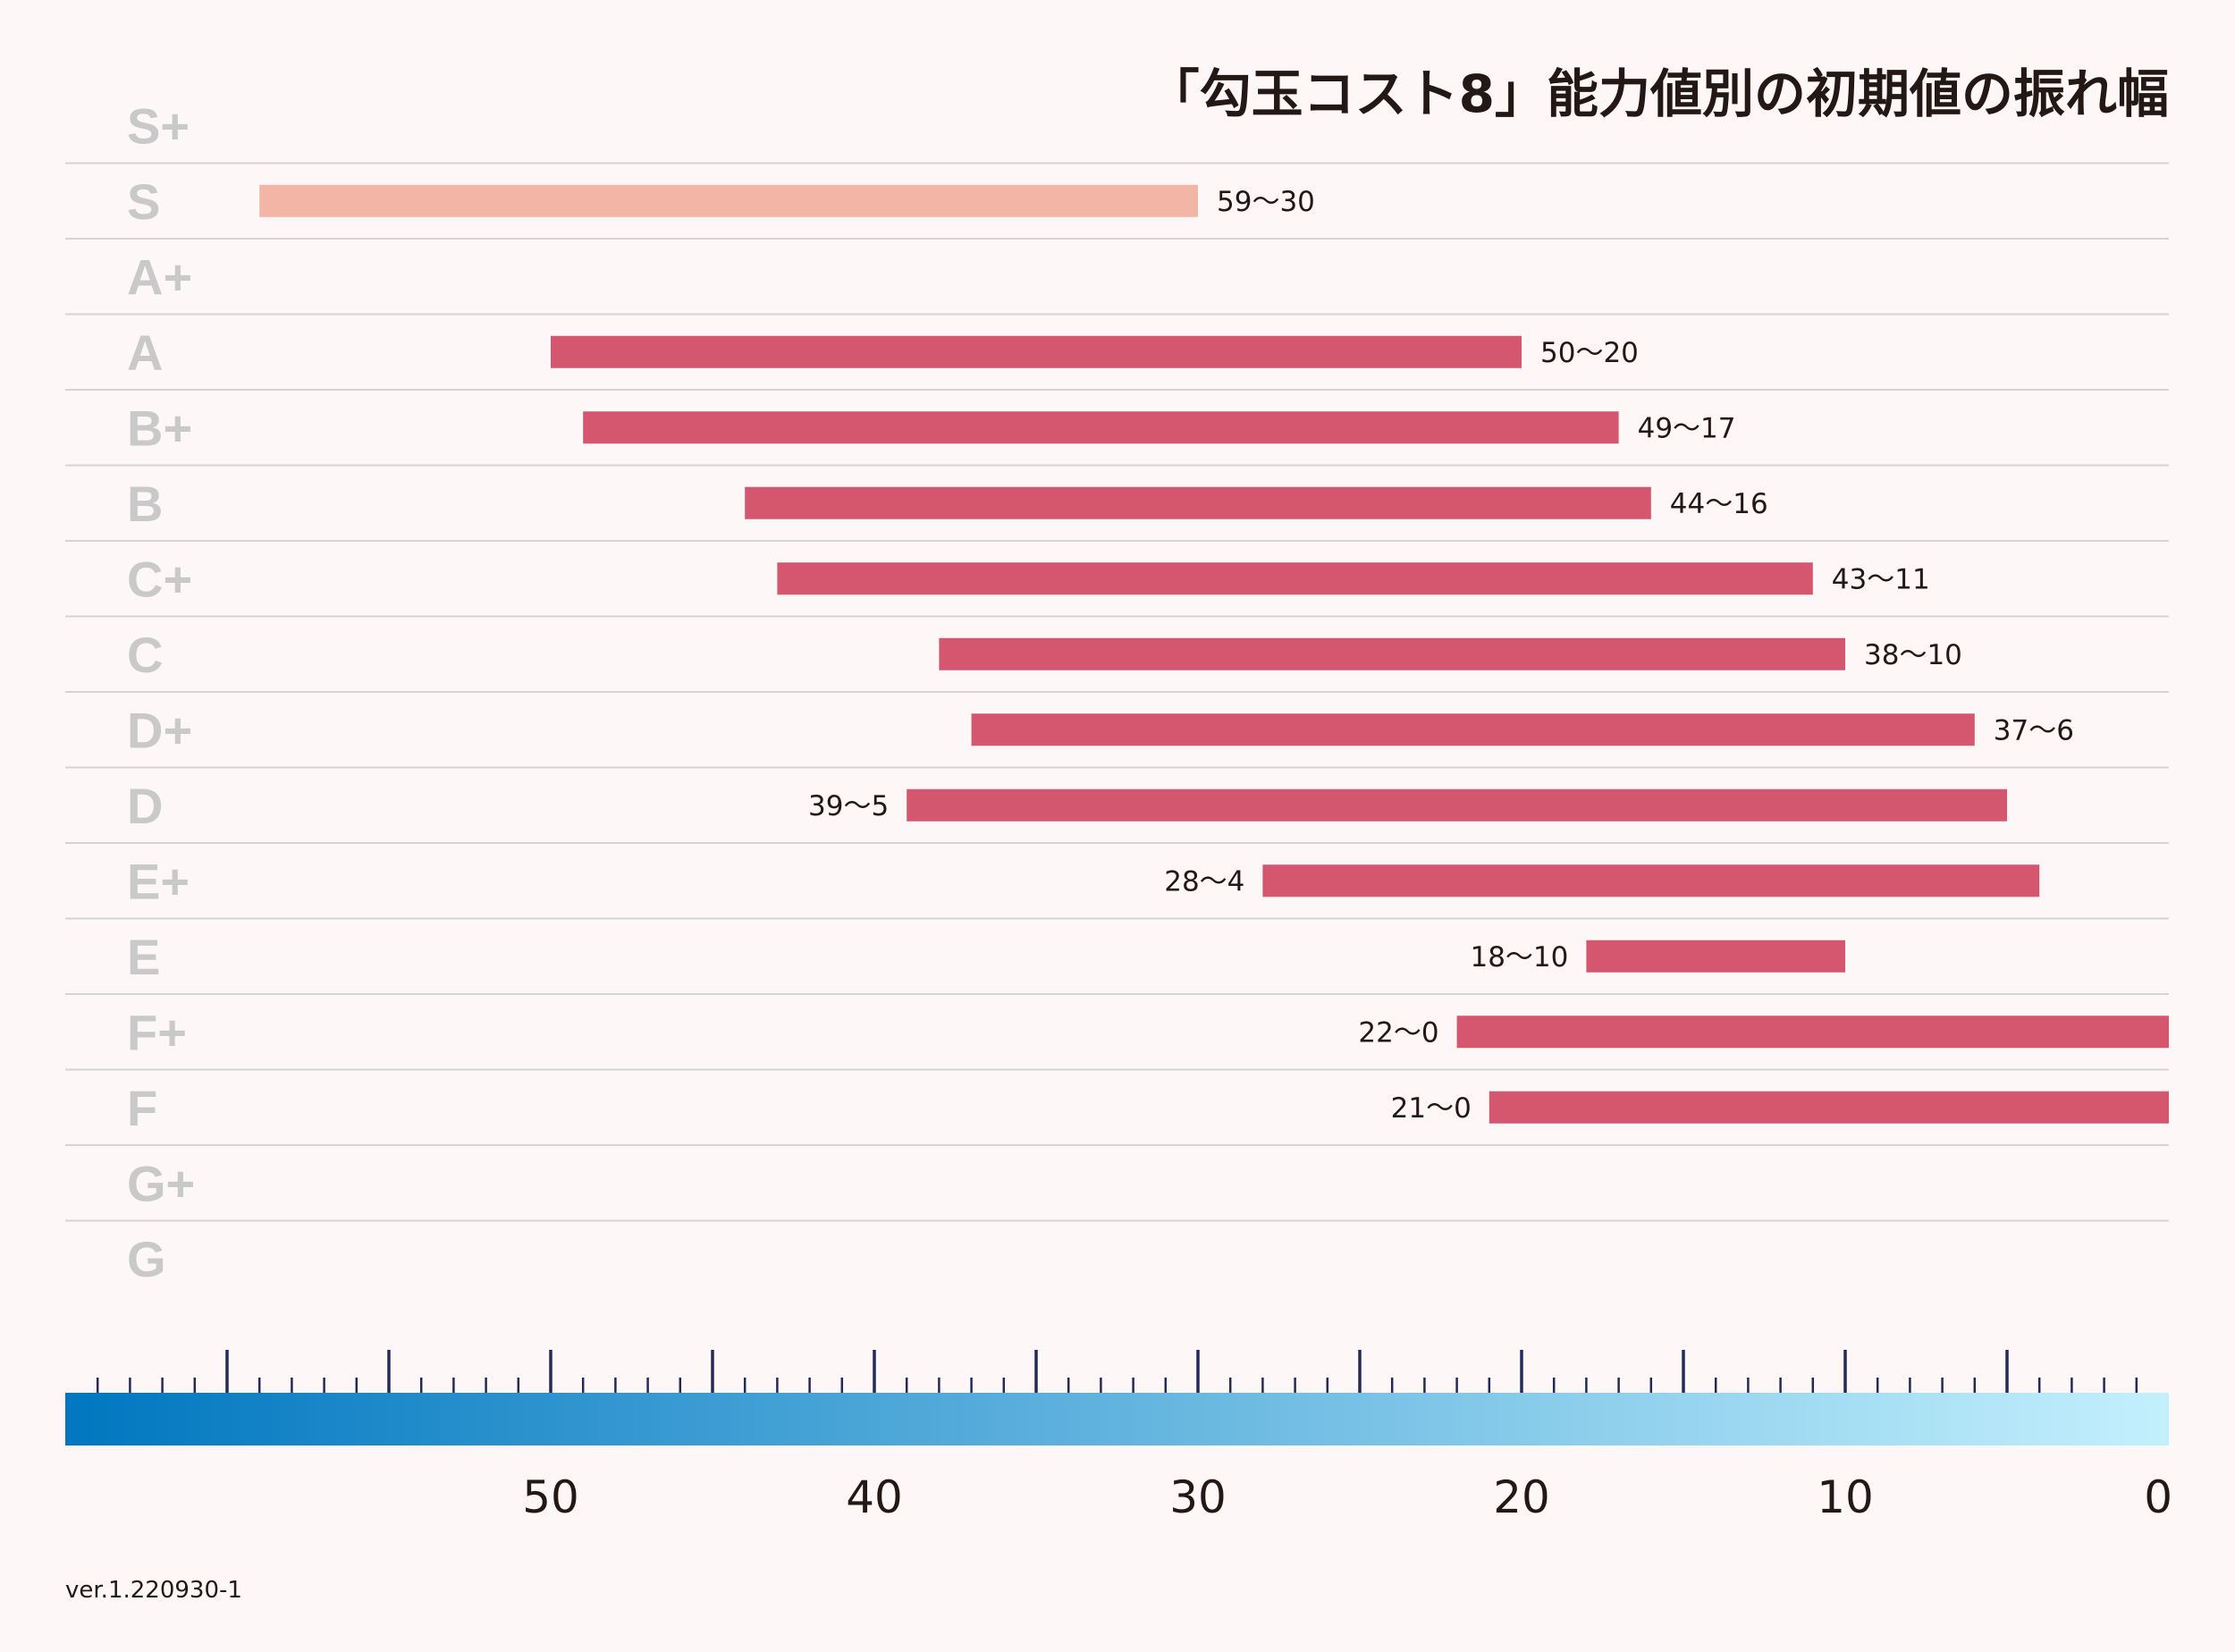 The height and width of the screenshot is (1652, 2235). What do you see at coordinates (142, 1108) in the screenshot?
I see `row-label: F` at bounding box center [142, 1108].